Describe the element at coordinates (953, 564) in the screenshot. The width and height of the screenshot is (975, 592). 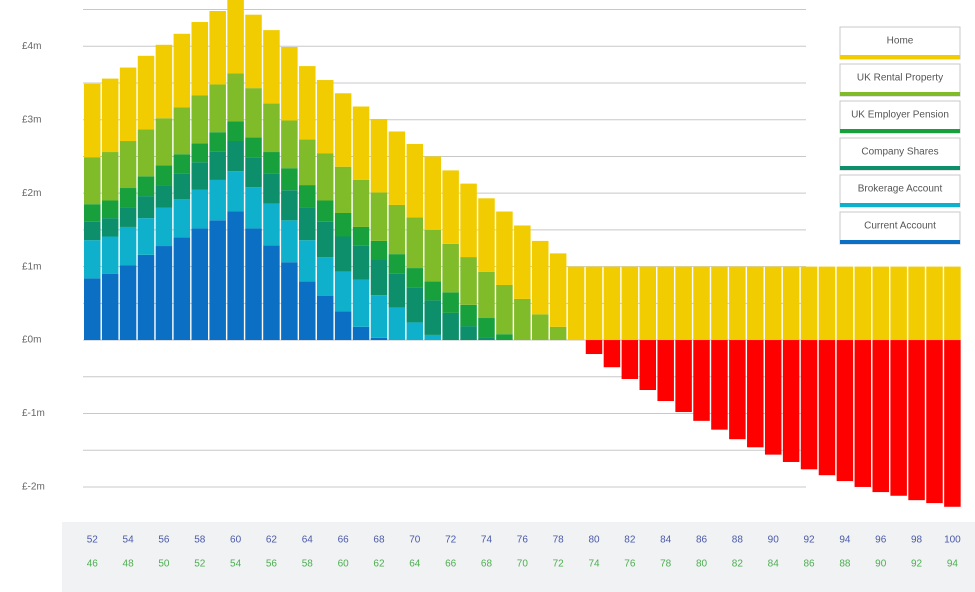
I see `x-tick-label-2: 94` at that location.